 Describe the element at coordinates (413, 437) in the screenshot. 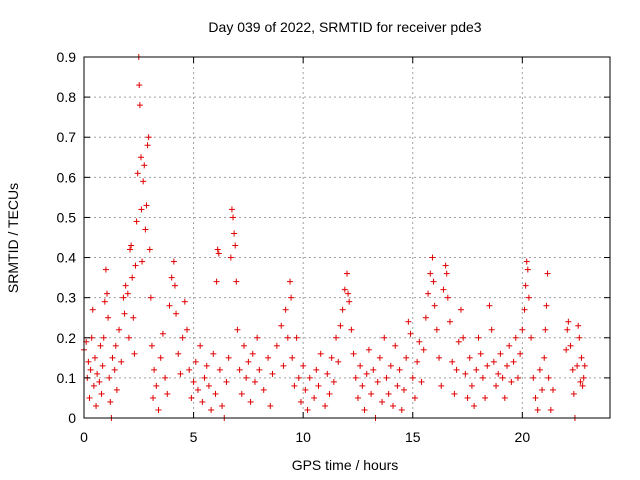

I see `x-tick-label: 15` at that location.